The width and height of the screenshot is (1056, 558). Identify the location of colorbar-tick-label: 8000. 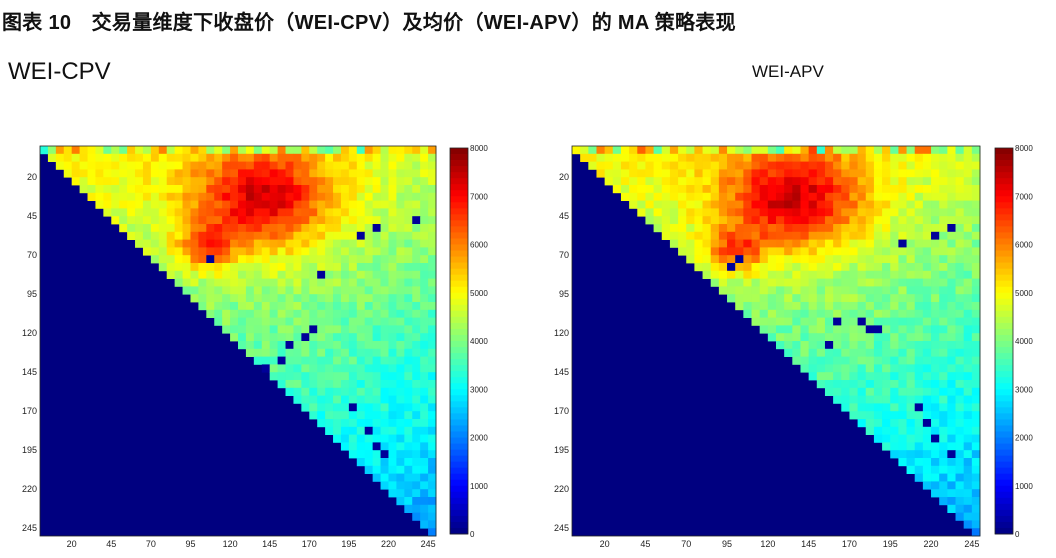
(1024, 148).